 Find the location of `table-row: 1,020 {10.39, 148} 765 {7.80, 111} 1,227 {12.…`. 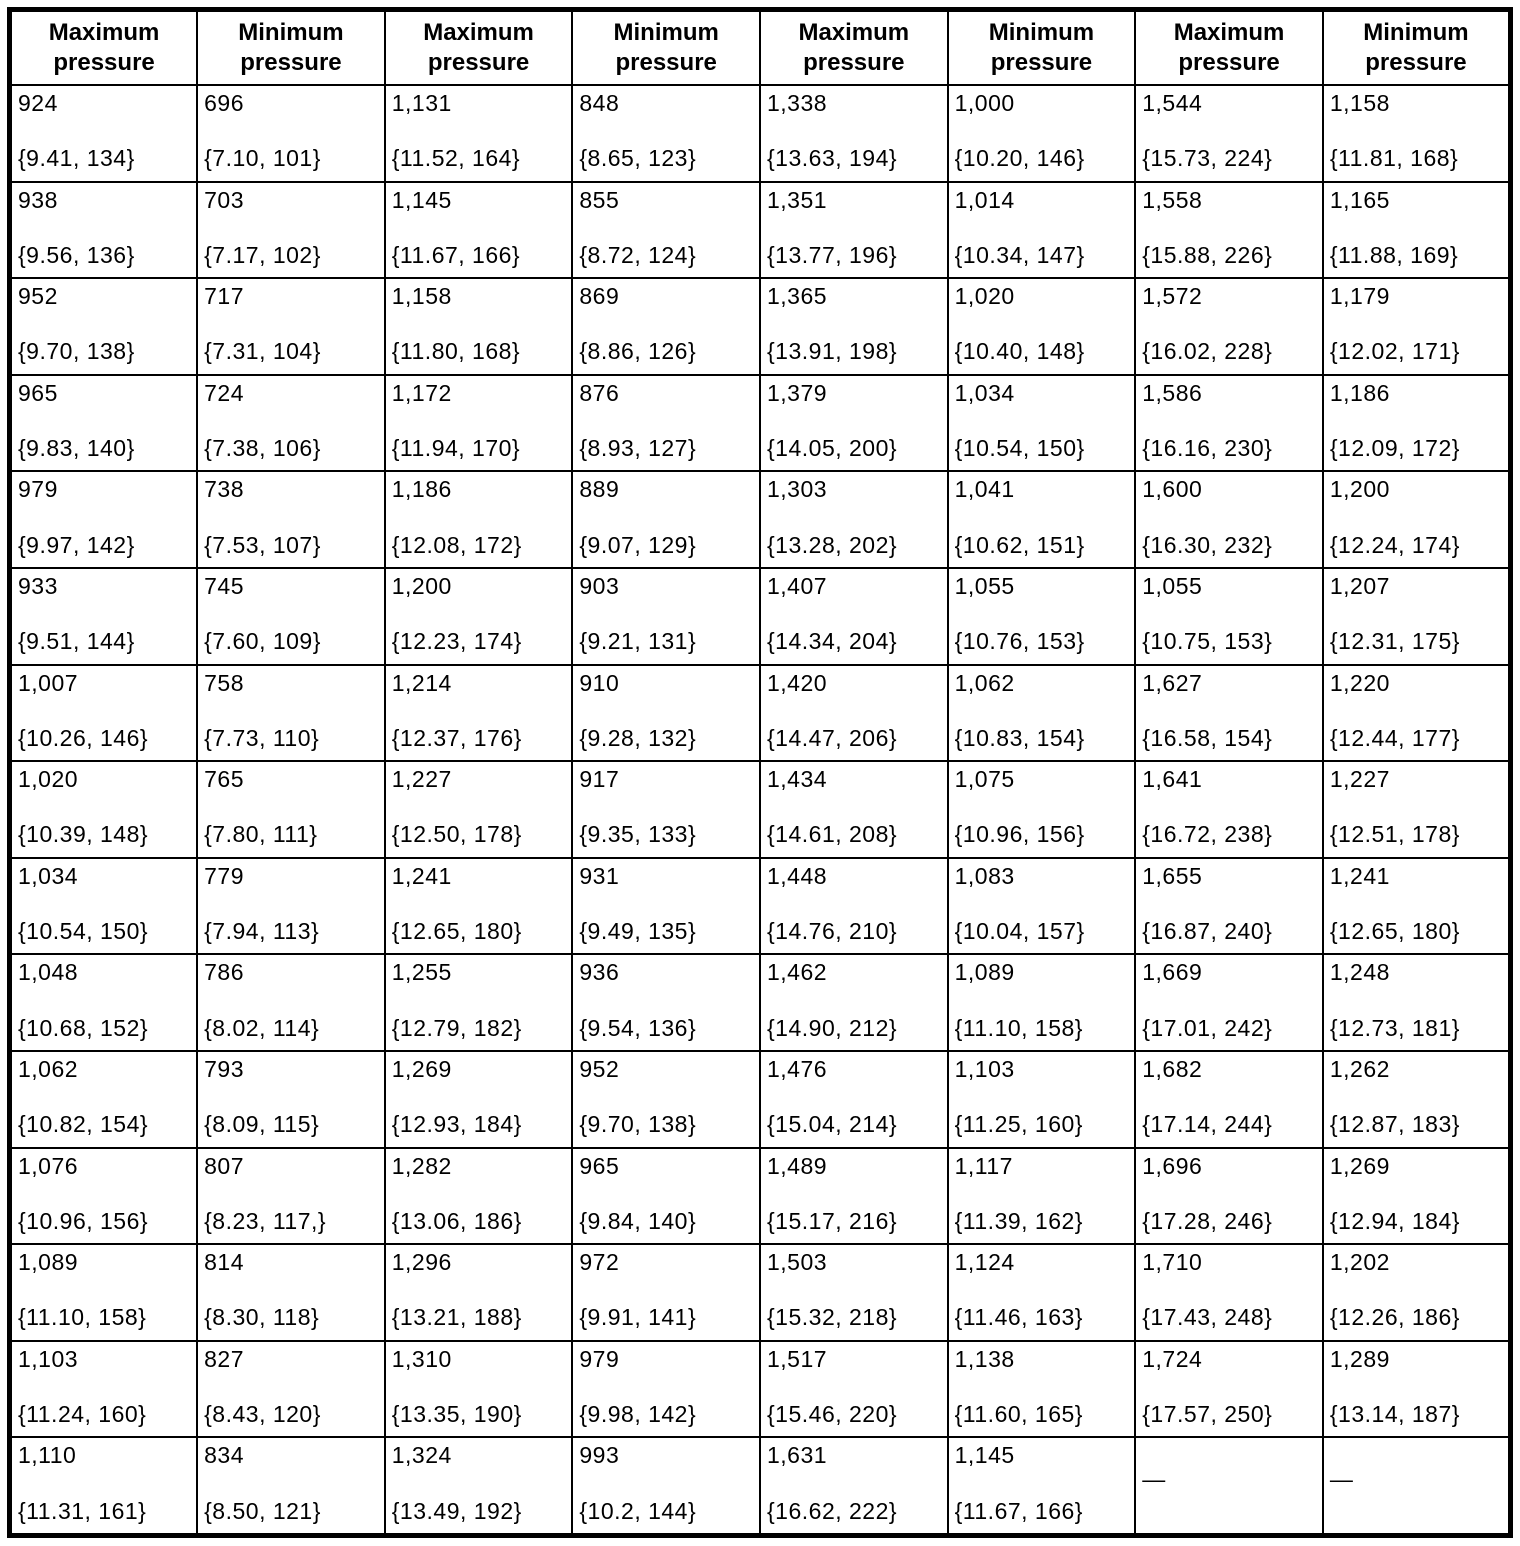

table-row: 1,020 {10.39, 148} 765 {7.80, 111} 1,227 {12.… is located at coordinates (760, 809).